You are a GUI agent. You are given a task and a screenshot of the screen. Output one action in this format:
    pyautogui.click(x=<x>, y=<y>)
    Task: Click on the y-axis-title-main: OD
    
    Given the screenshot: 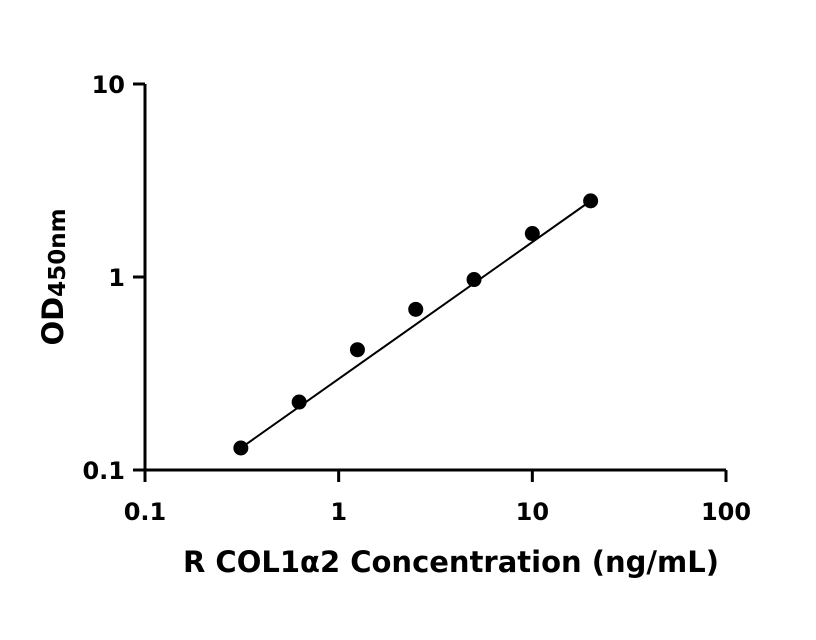 What is the action you would take?
    pyautogui.click(x=53, y=321)
    